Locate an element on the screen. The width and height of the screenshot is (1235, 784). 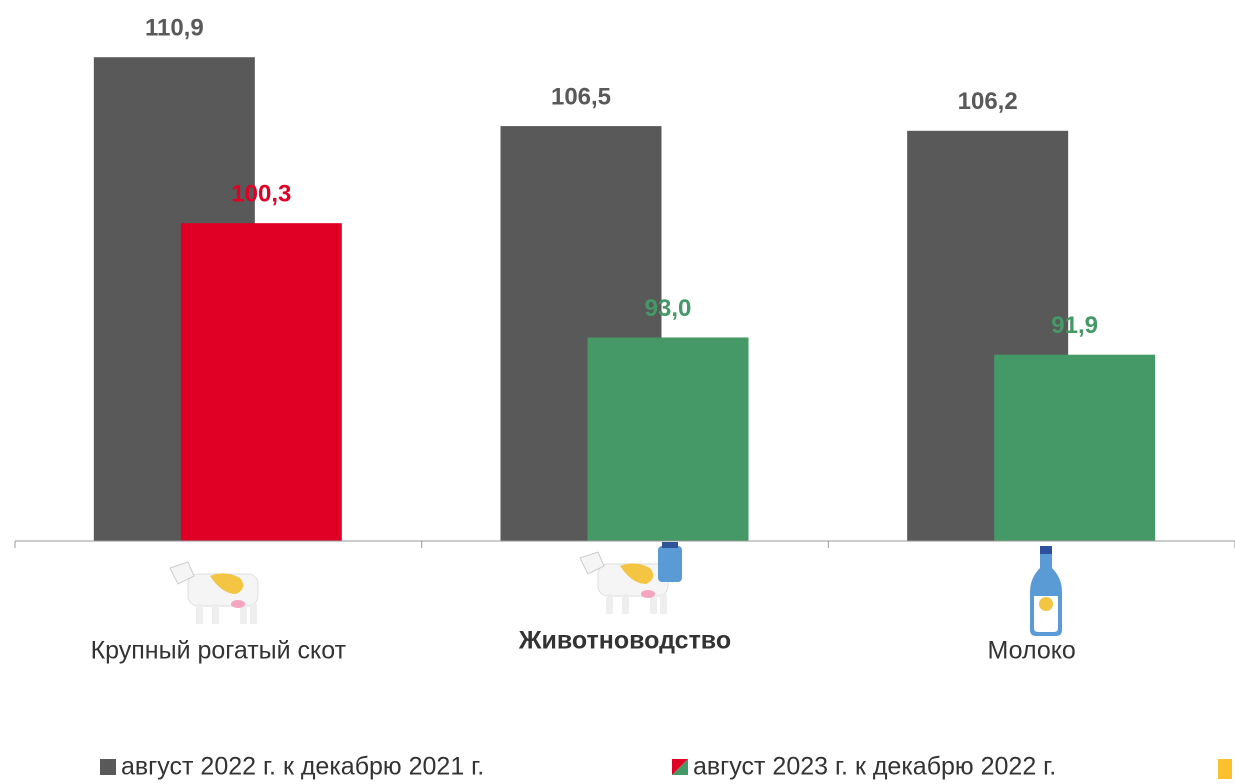
cow-icon is located at coordinates (214, 592).